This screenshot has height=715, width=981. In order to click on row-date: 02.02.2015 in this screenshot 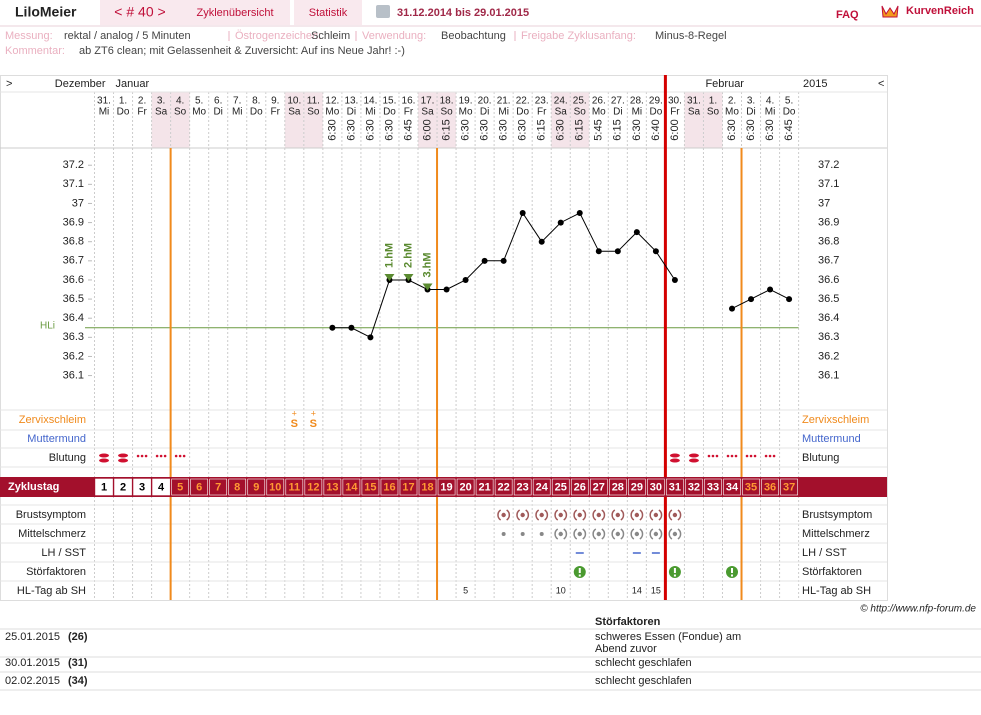, I will do `click(33, 681)`.